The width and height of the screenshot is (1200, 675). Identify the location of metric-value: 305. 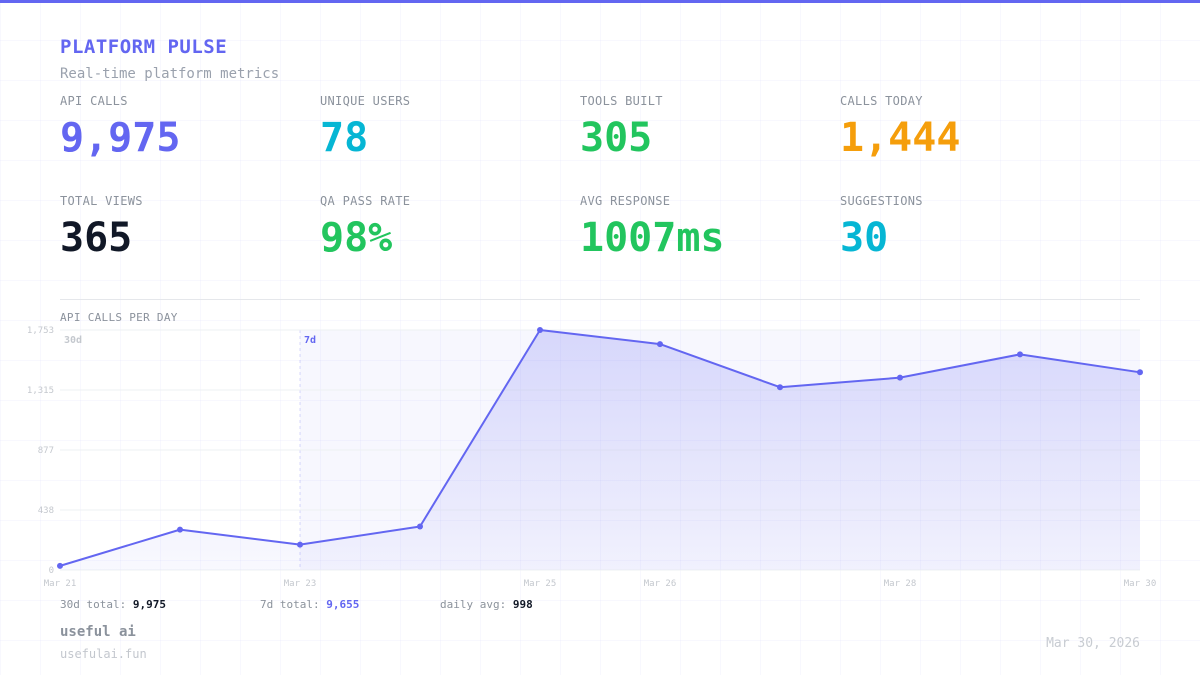
(616, 138).